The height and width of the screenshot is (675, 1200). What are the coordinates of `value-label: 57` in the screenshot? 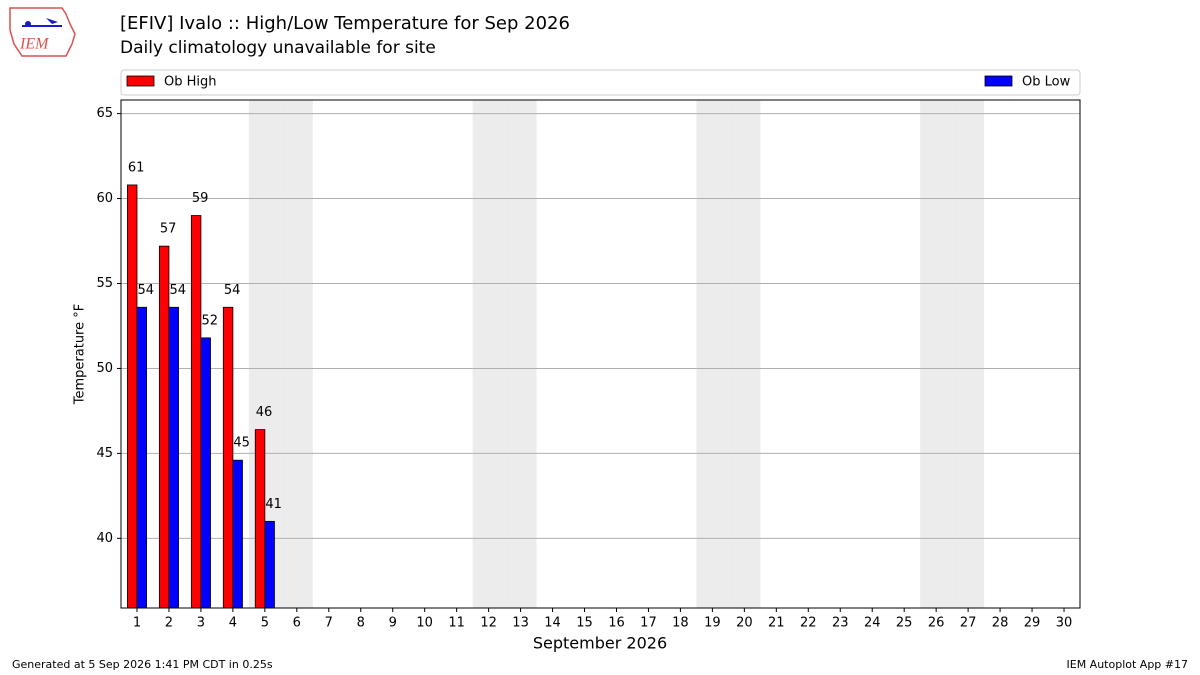 It's located at (168, 229).